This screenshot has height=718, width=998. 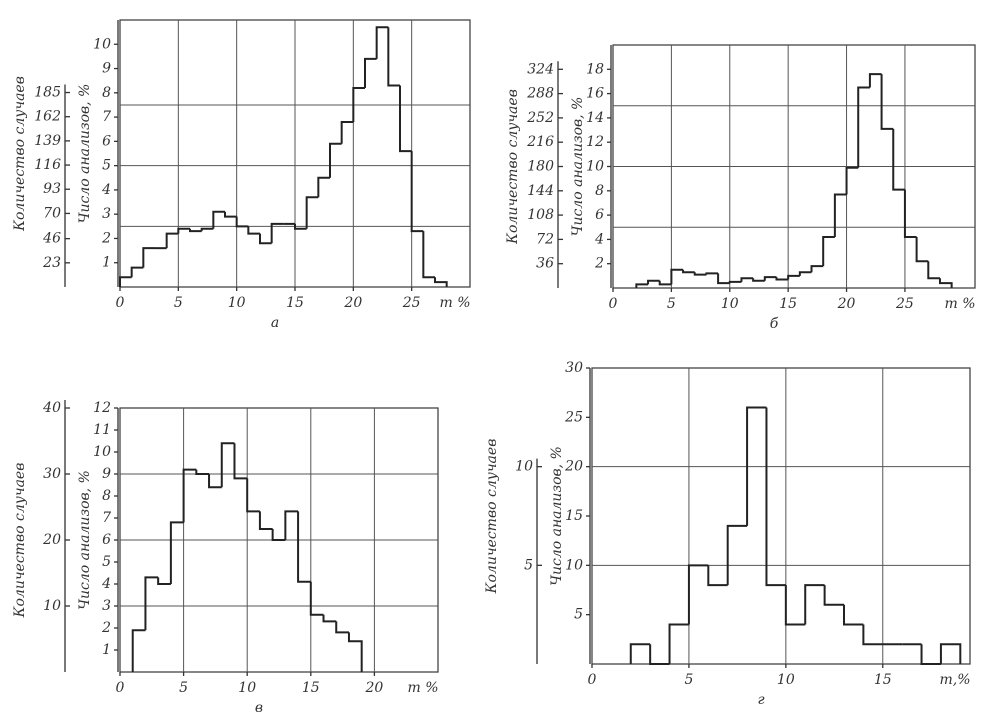 I want to click on caption: а, so click(x=275, y=323).